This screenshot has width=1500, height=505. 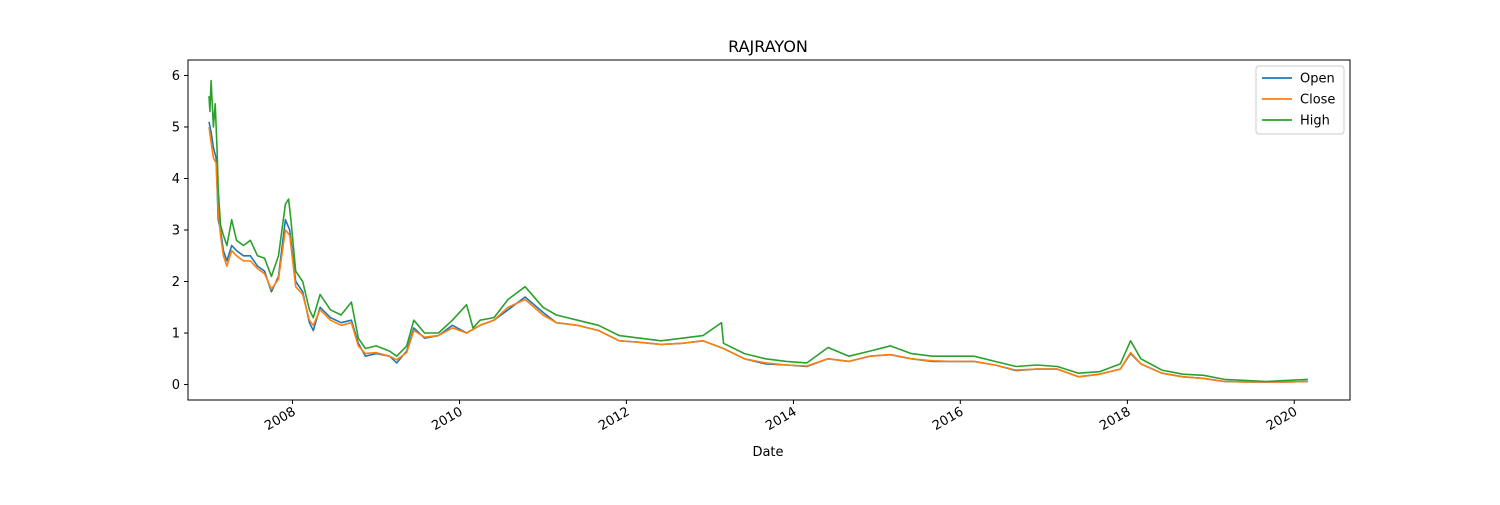 What do you see at coordinates (1315, 121) in the screenshot?
I see `legend-label-high: High` at bounding box center [1315, 121].